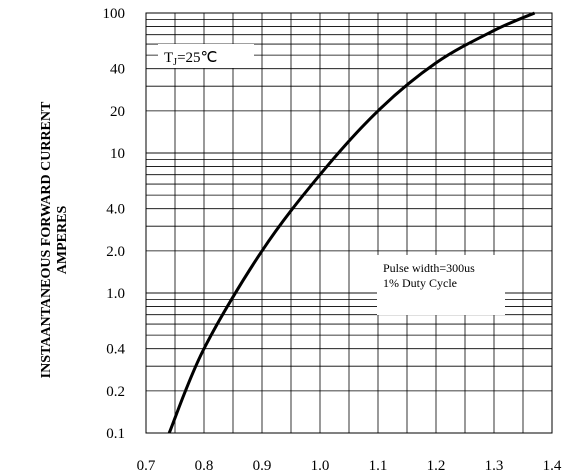 The width and height of the screenshot is (576, 476). What do you see at coordinates (117, 154) in the screenshot?
I see `y-tick-label: 10` at bounding box center [117, 154].